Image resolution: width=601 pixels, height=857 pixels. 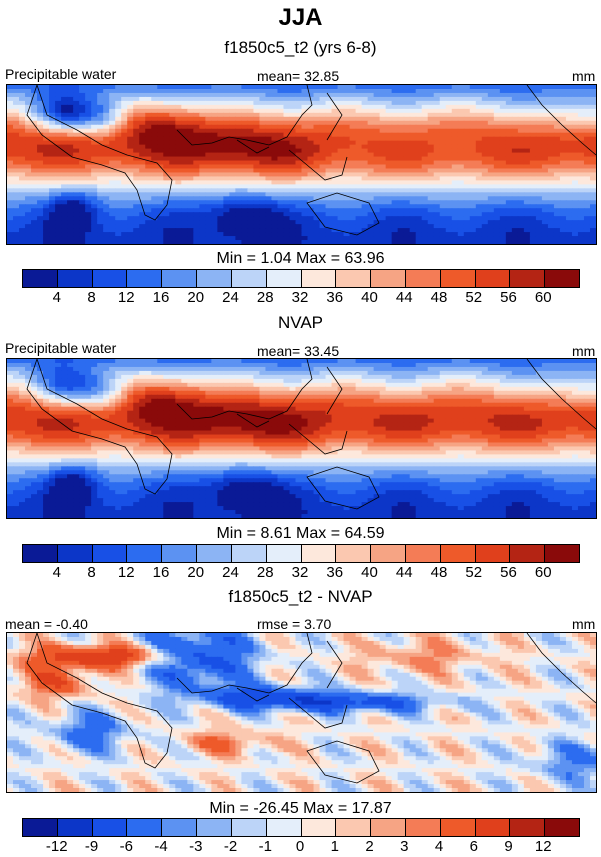 I want to click on colorbar-tick-label: 0, so click(x=300, y=846).